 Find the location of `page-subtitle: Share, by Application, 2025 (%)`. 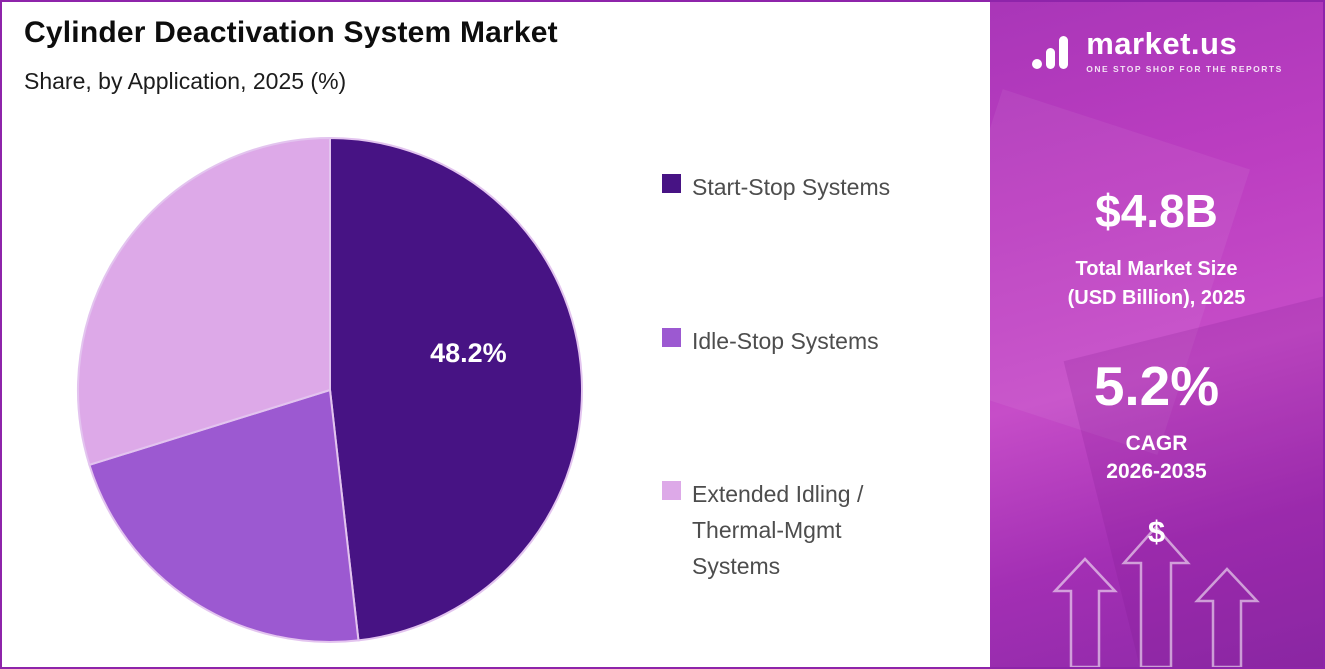

page-subtitle: Share, by Application, 2025 (%) is located at coordinates (185, 81).